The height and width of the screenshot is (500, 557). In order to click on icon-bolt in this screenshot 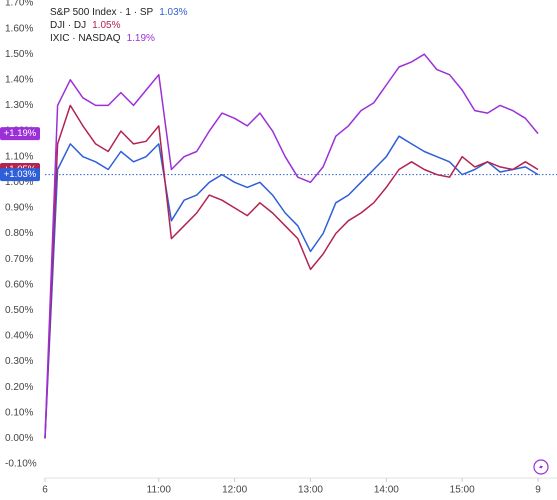, I will do `click(541, 467)`.